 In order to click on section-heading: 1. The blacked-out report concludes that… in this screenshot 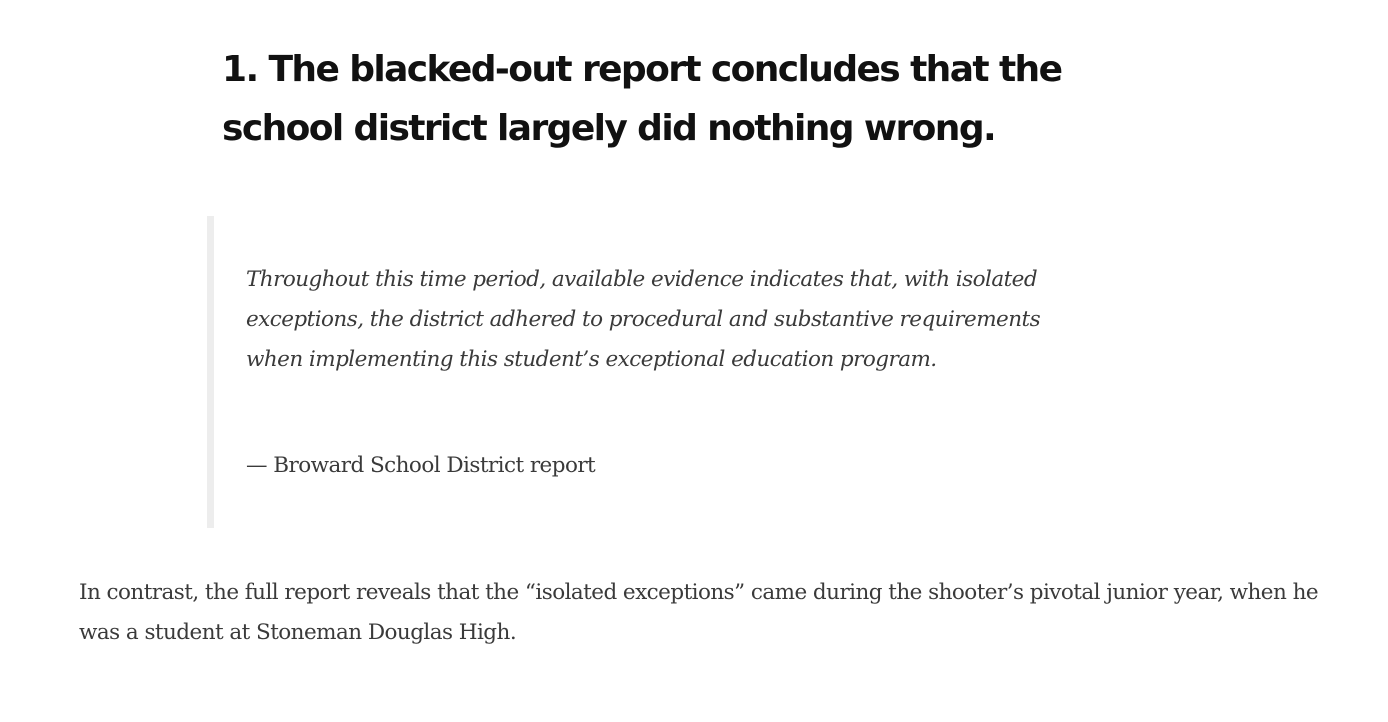, I will do `click(642, 99)`.